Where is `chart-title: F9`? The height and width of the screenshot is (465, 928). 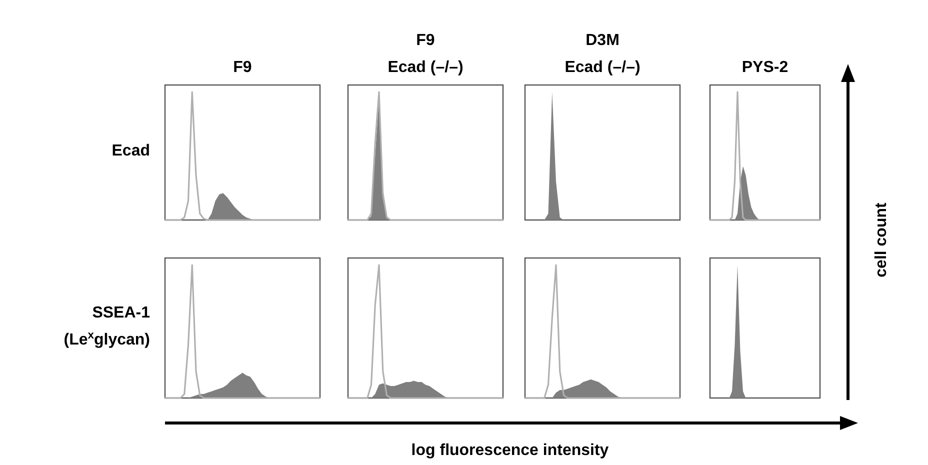 chart-title: F9 is located at coordinates (242, 67).